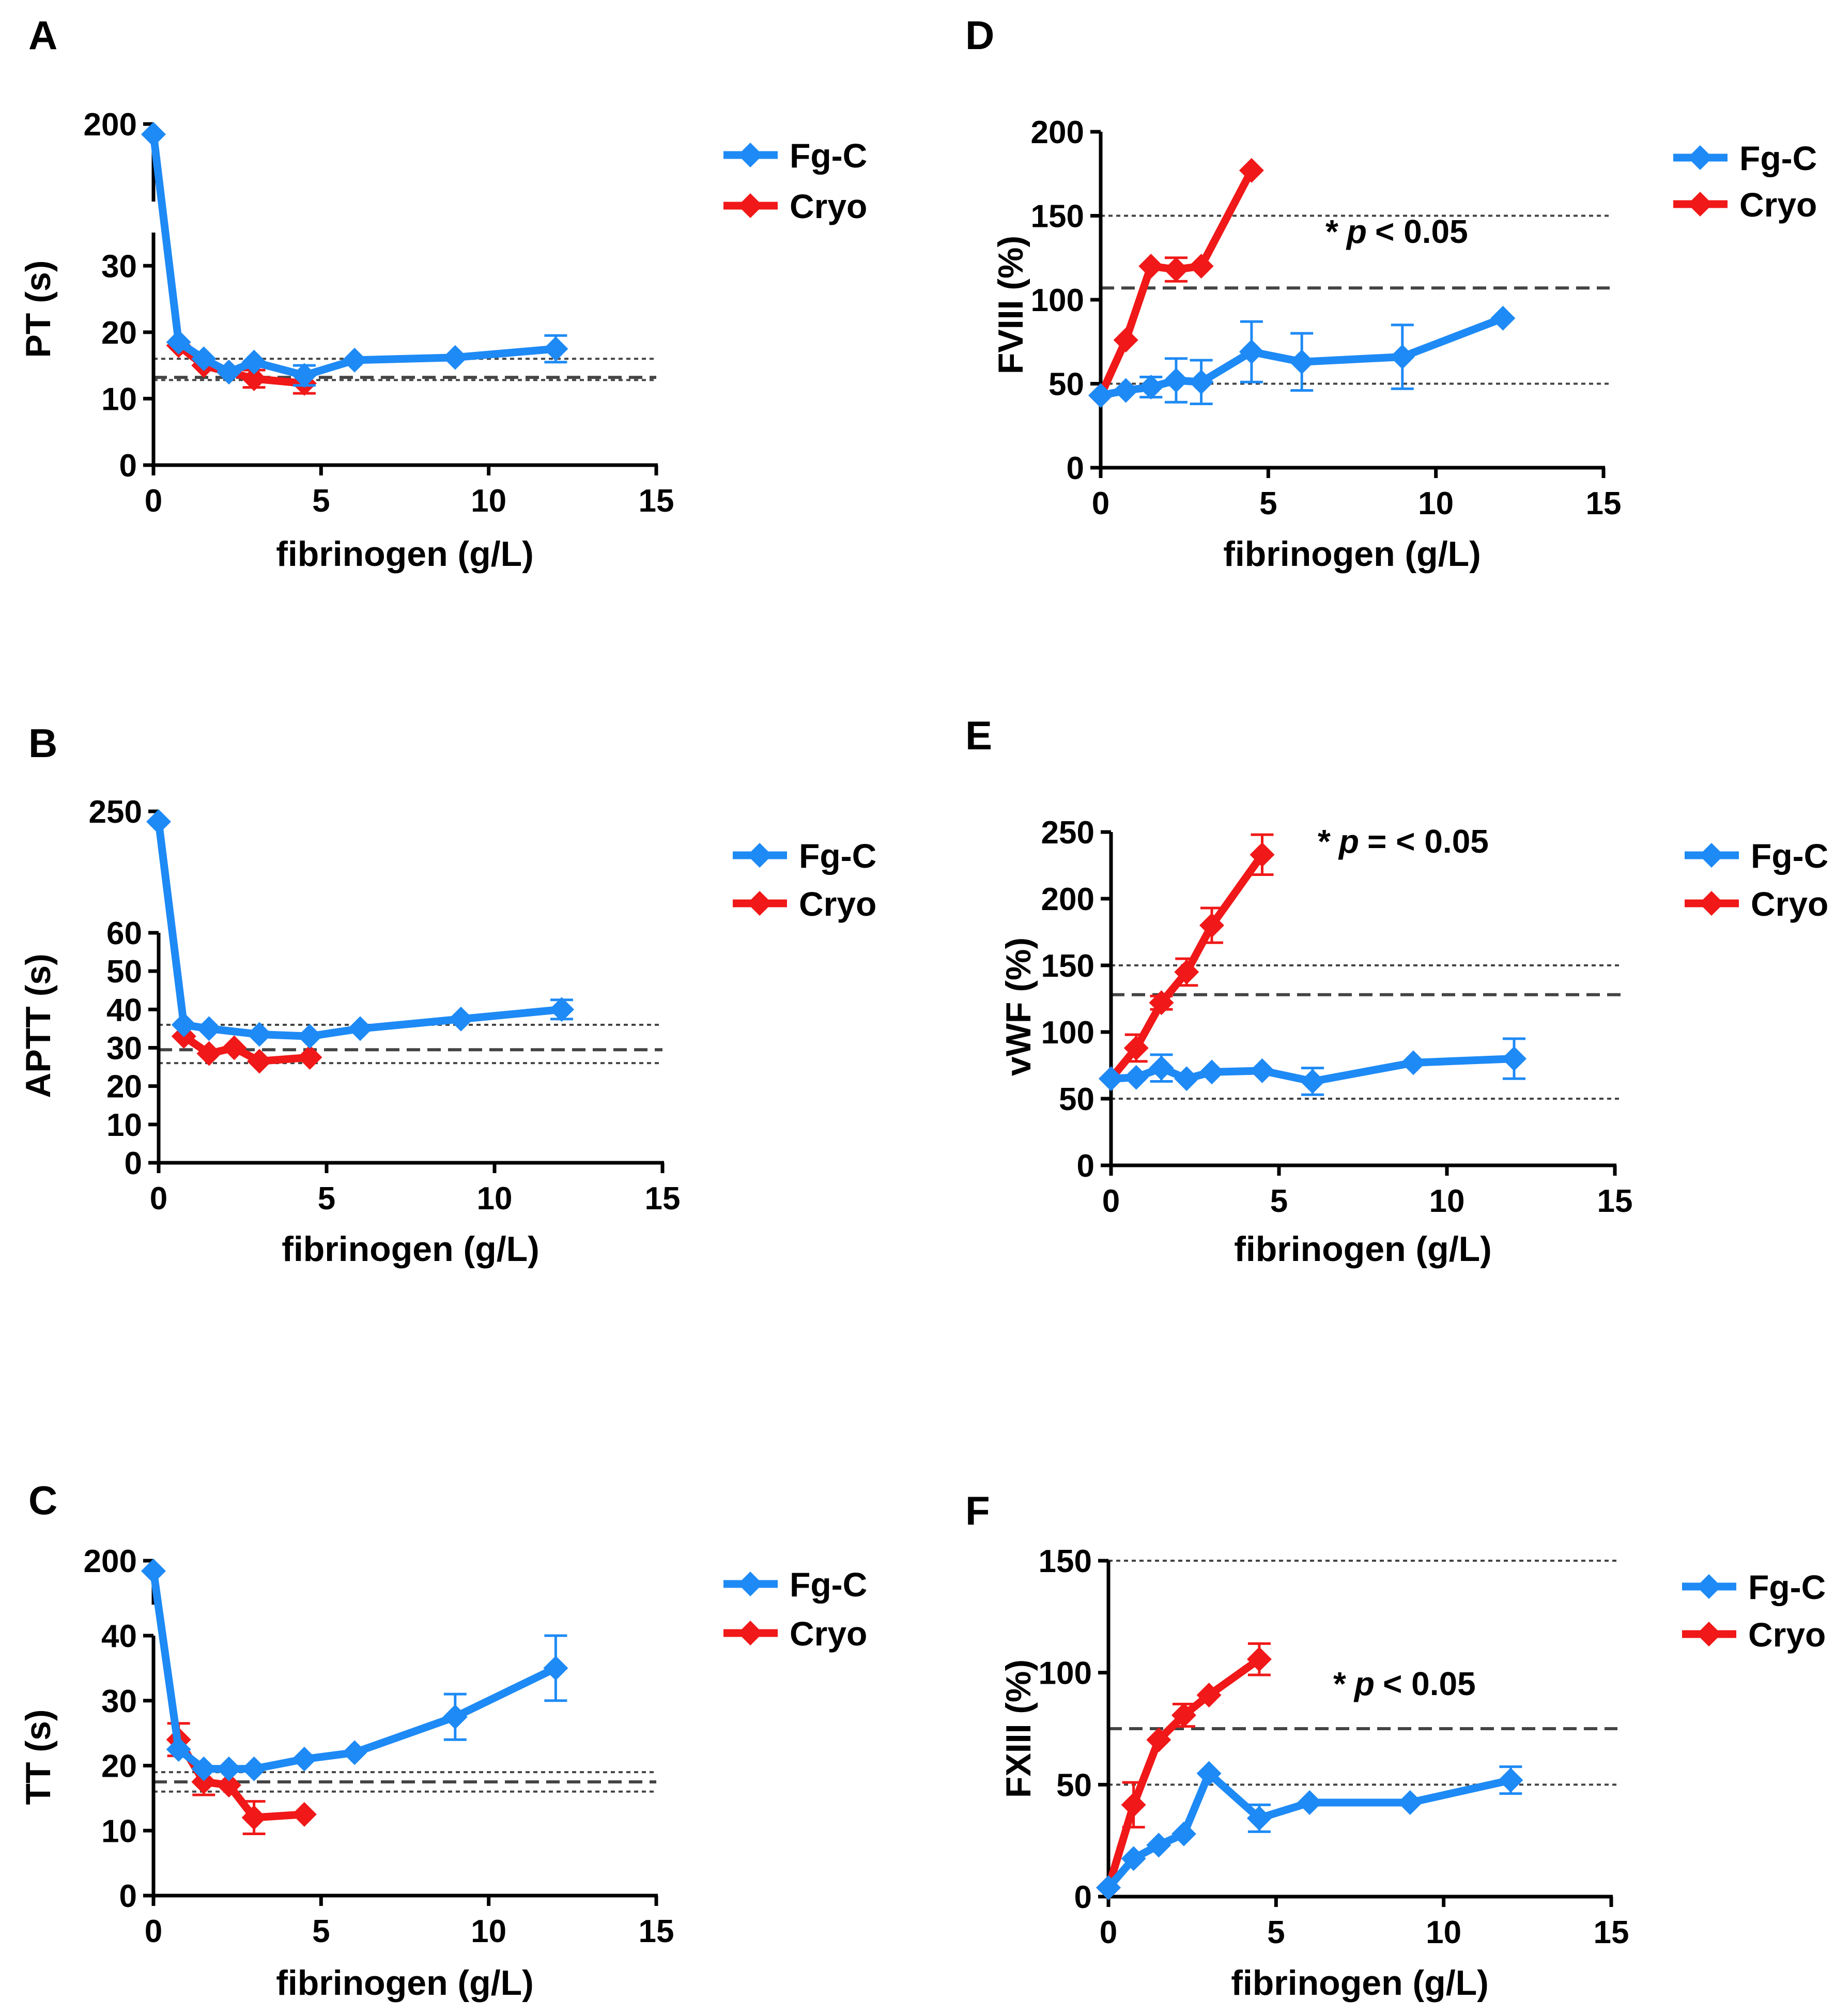 This screenshot has height=2016, width=1835. I want to click on y-axis-label: APTT (s), so click(39, 1025).